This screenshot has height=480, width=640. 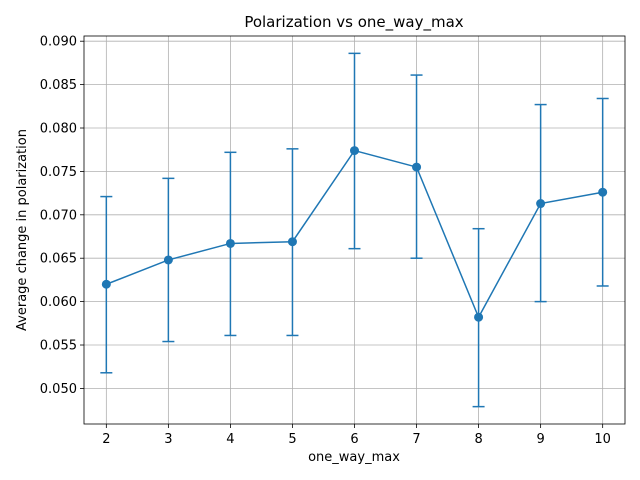 What do you see at coordinates (168, 439) in the screenshot?
I see `x-tick-label: 3` at bounding box center [168, 439].